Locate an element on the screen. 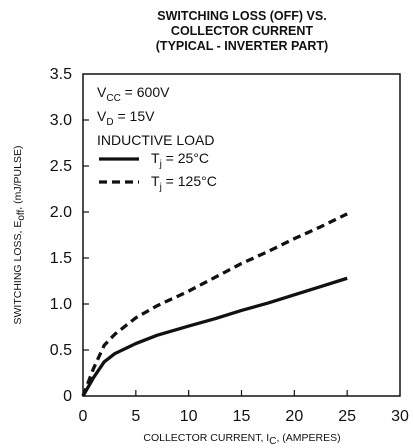  chart-title-line-3: (TYPICAL - INVERTER PART) is located at coordinates (242, 46).